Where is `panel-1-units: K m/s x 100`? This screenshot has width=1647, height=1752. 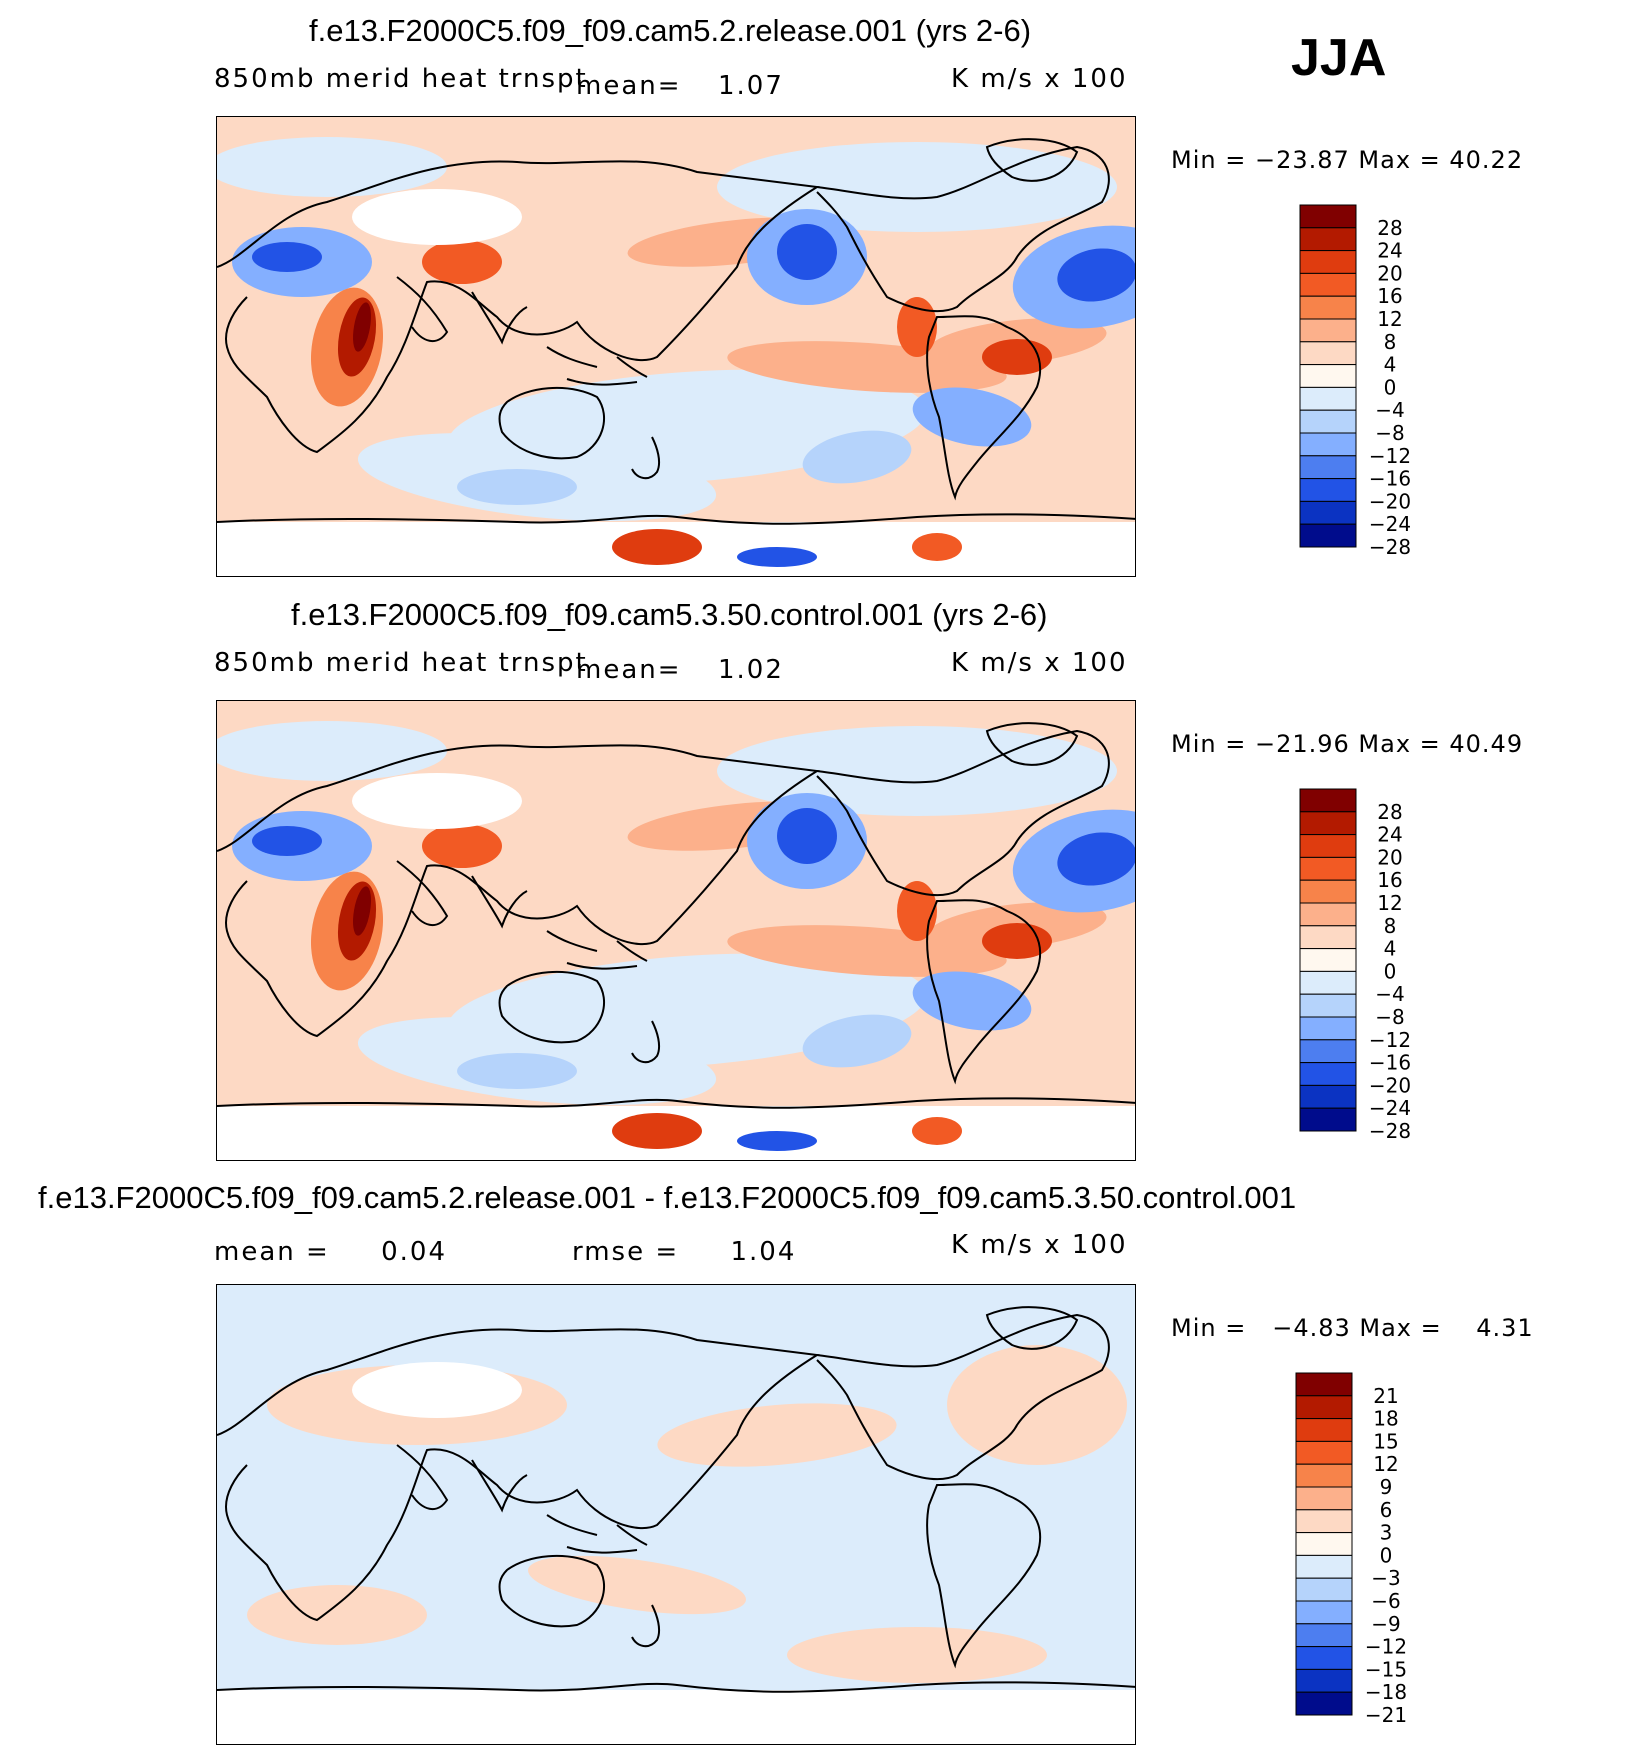
panel-1-units: K m/s x 100 is located at coordinates (1039, 79).